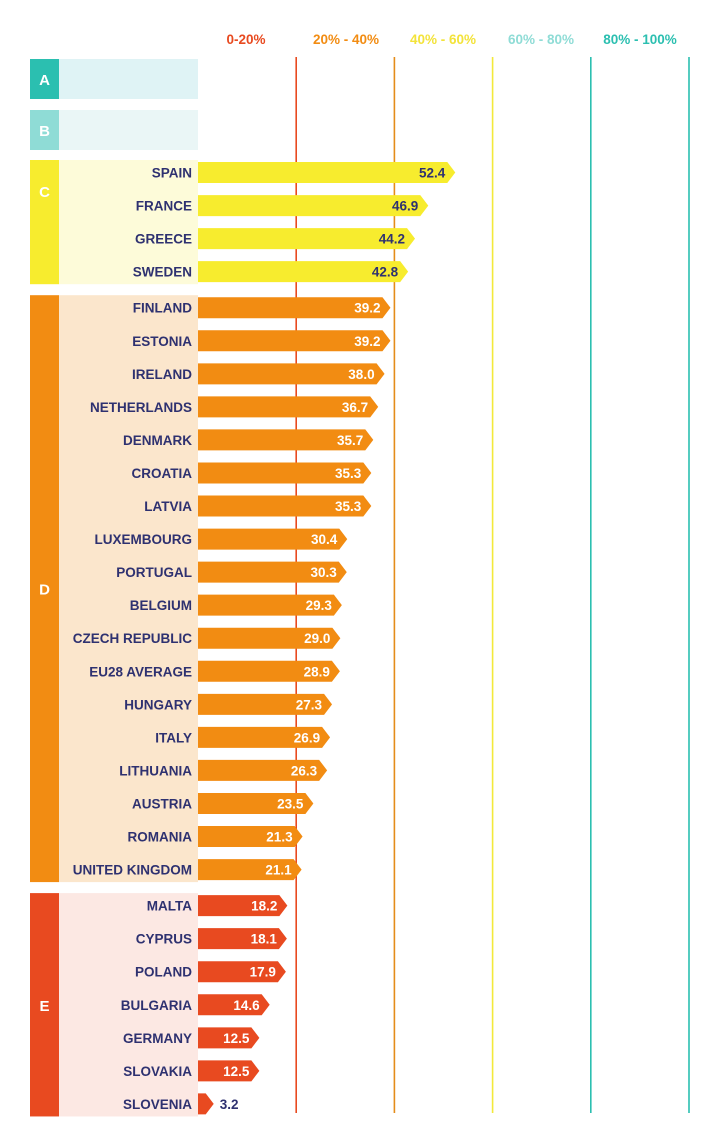 The image size is (724, 1129). I want to click on legend-item: 0-20%, so click(245, 39).